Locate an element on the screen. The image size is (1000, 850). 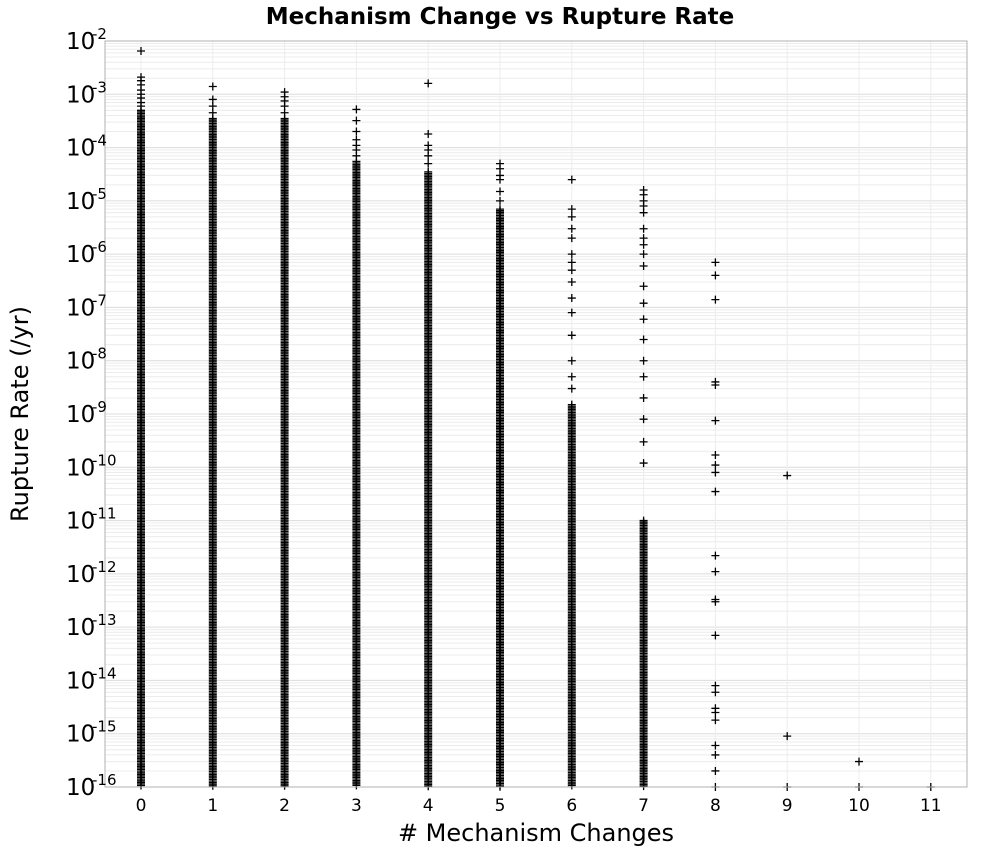
x-tick-label: 1 is located at coordinates (212, 806).